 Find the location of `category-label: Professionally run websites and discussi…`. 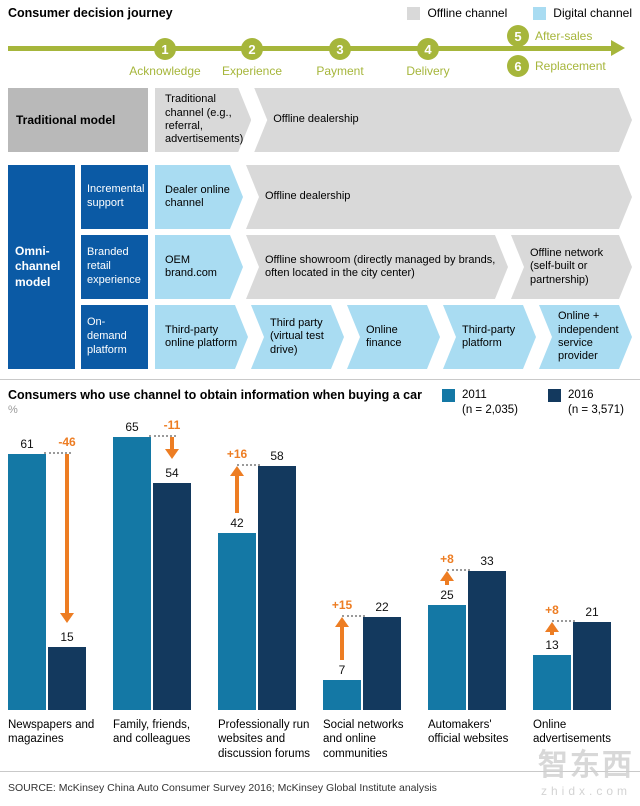

category-label: Professionally run websites and discussi… is located at coordinates (264, 739).